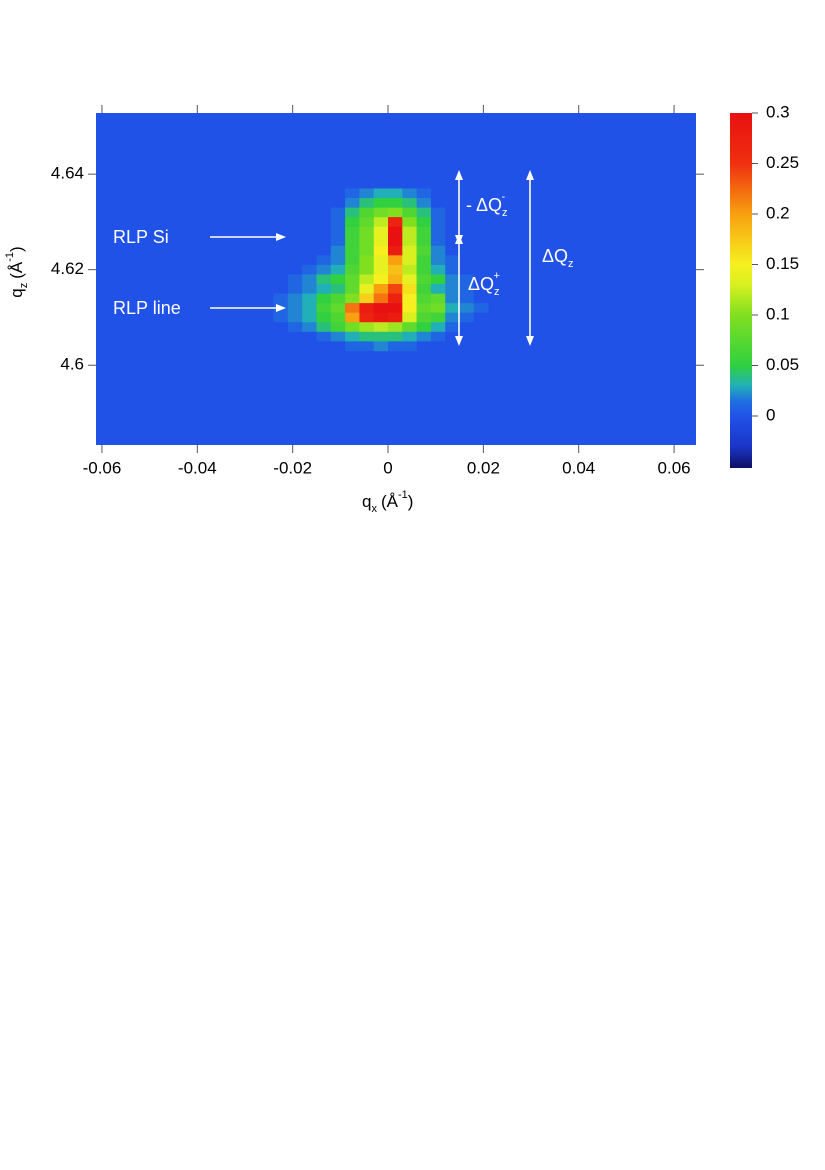 This screenshot has height=1170, width=825. I want to click on y-axis-label: qz (Å-1), so click(17, 271).